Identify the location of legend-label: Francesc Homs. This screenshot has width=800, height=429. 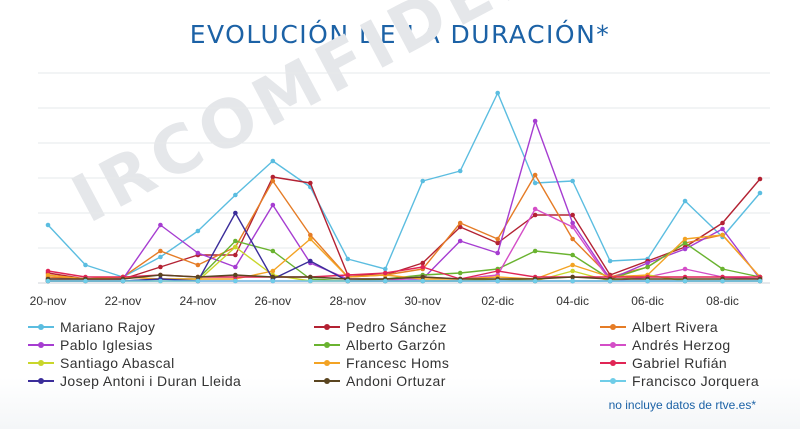
(398, 363).